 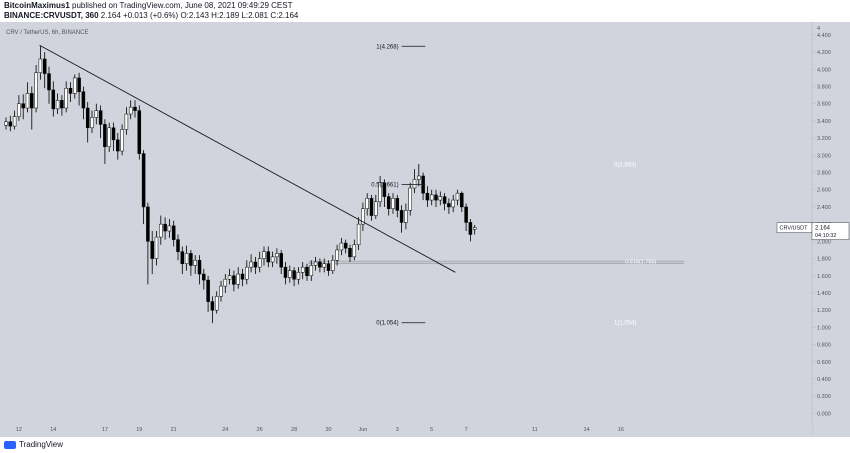 What do you see at coordinates (139, 430) in the screenshot?
I see `x-tick-label: 19` at bounding box center [139, 430].